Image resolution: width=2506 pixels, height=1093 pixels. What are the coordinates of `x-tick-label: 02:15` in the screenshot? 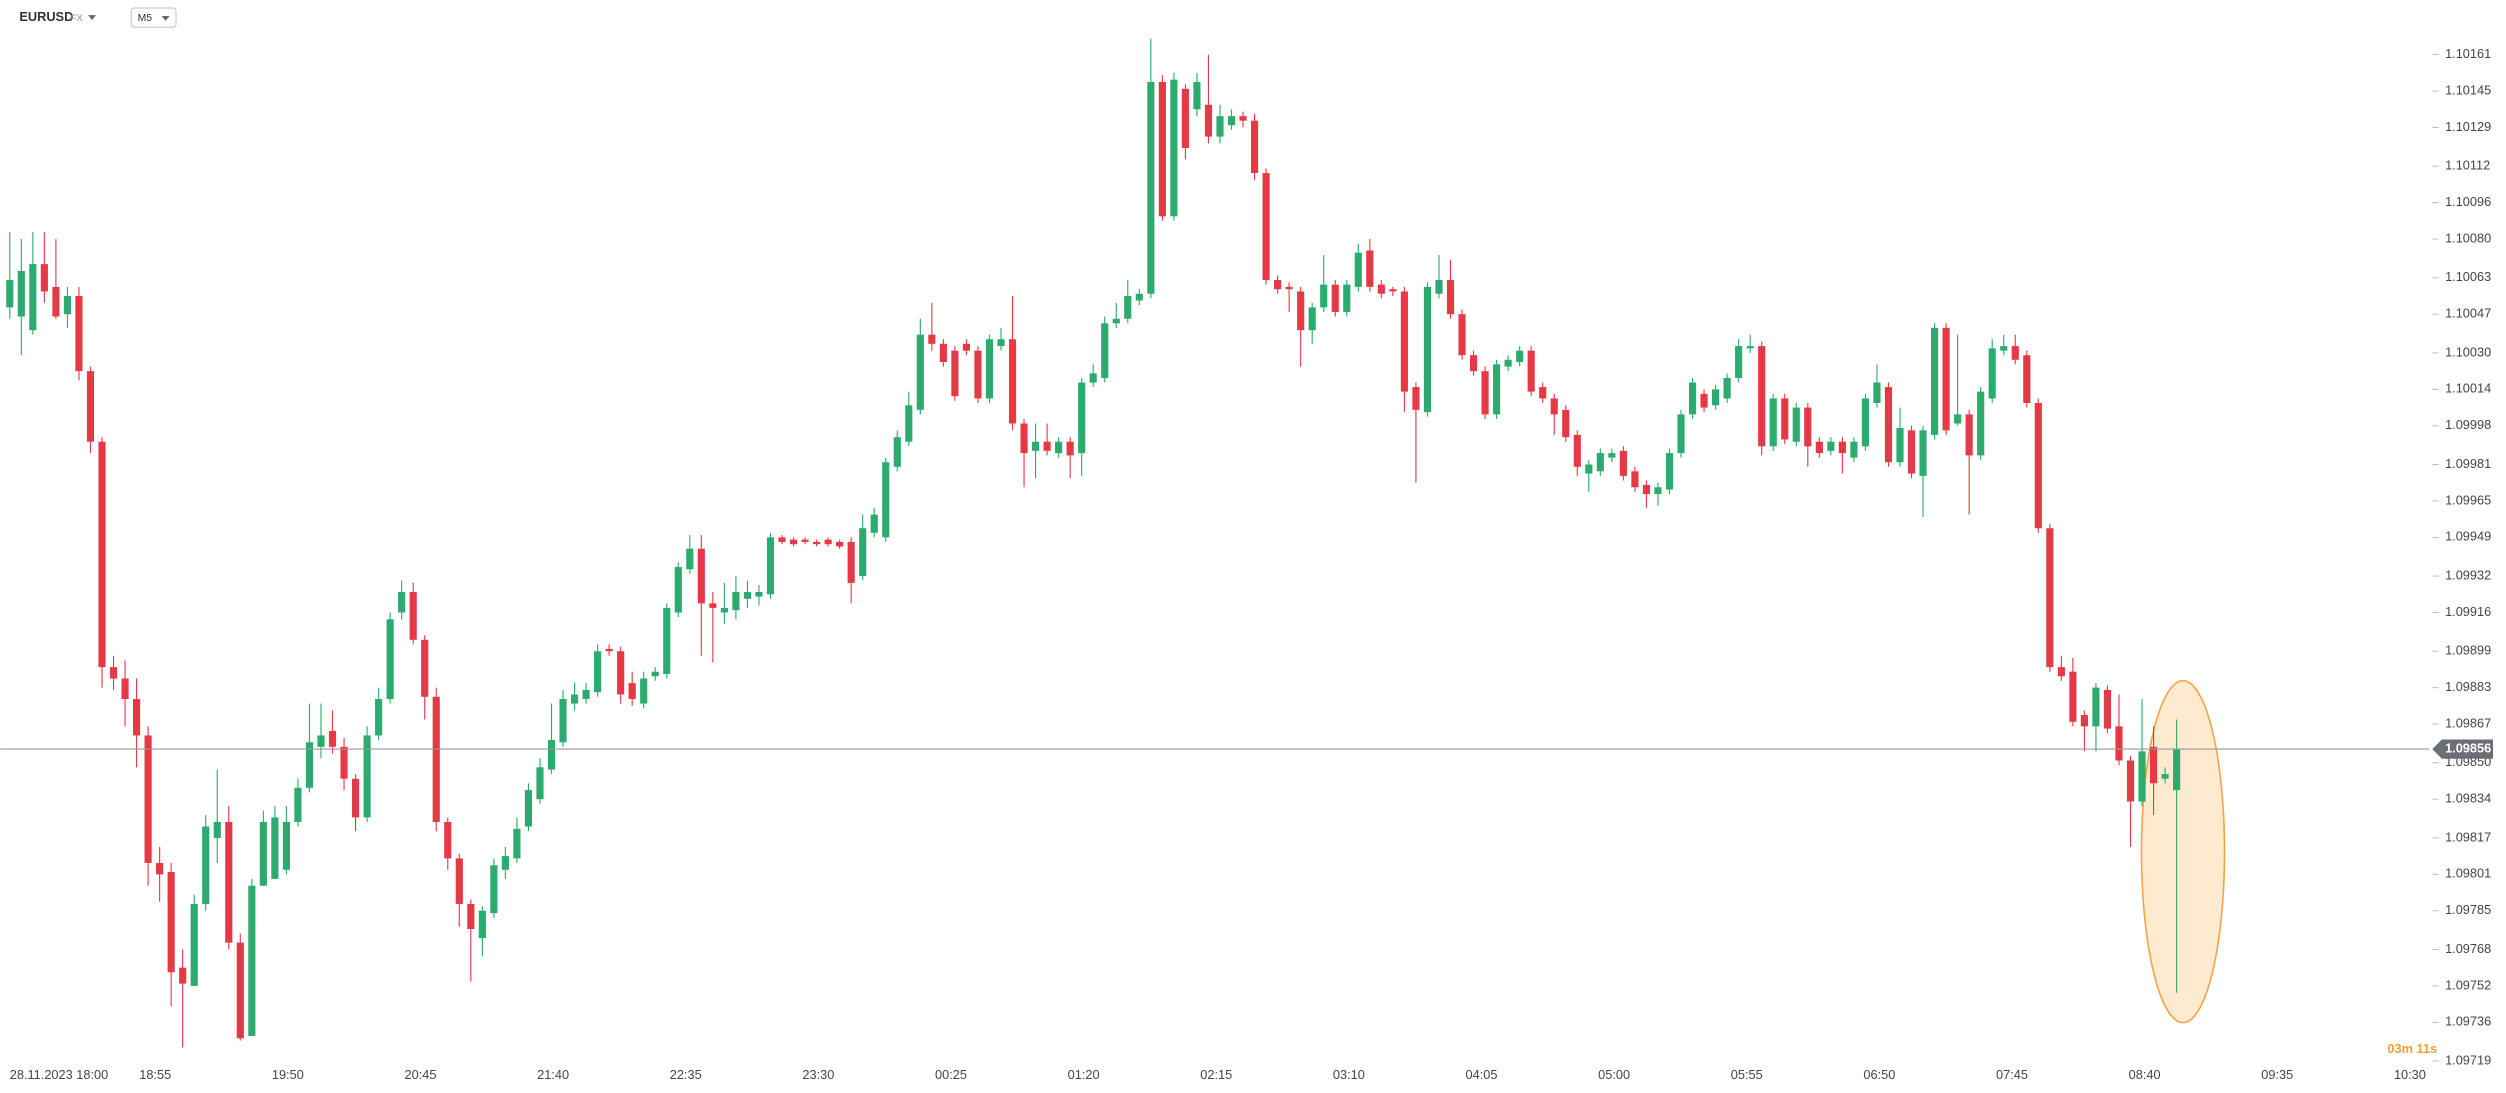 It's located at (1216, 1074).